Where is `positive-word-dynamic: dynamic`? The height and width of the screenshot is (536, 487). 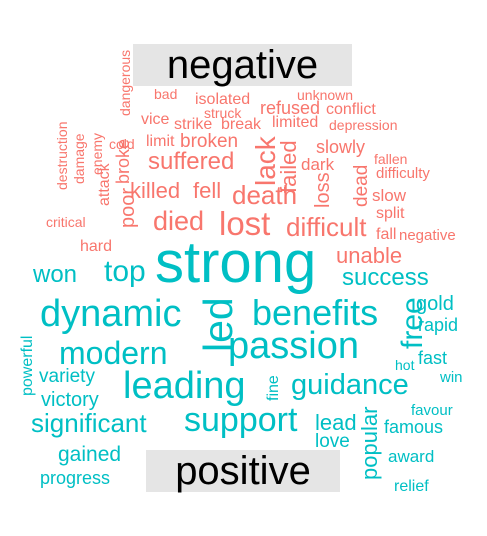 positive-word-dynamic: dynamic is located at coordinates (111, 314).